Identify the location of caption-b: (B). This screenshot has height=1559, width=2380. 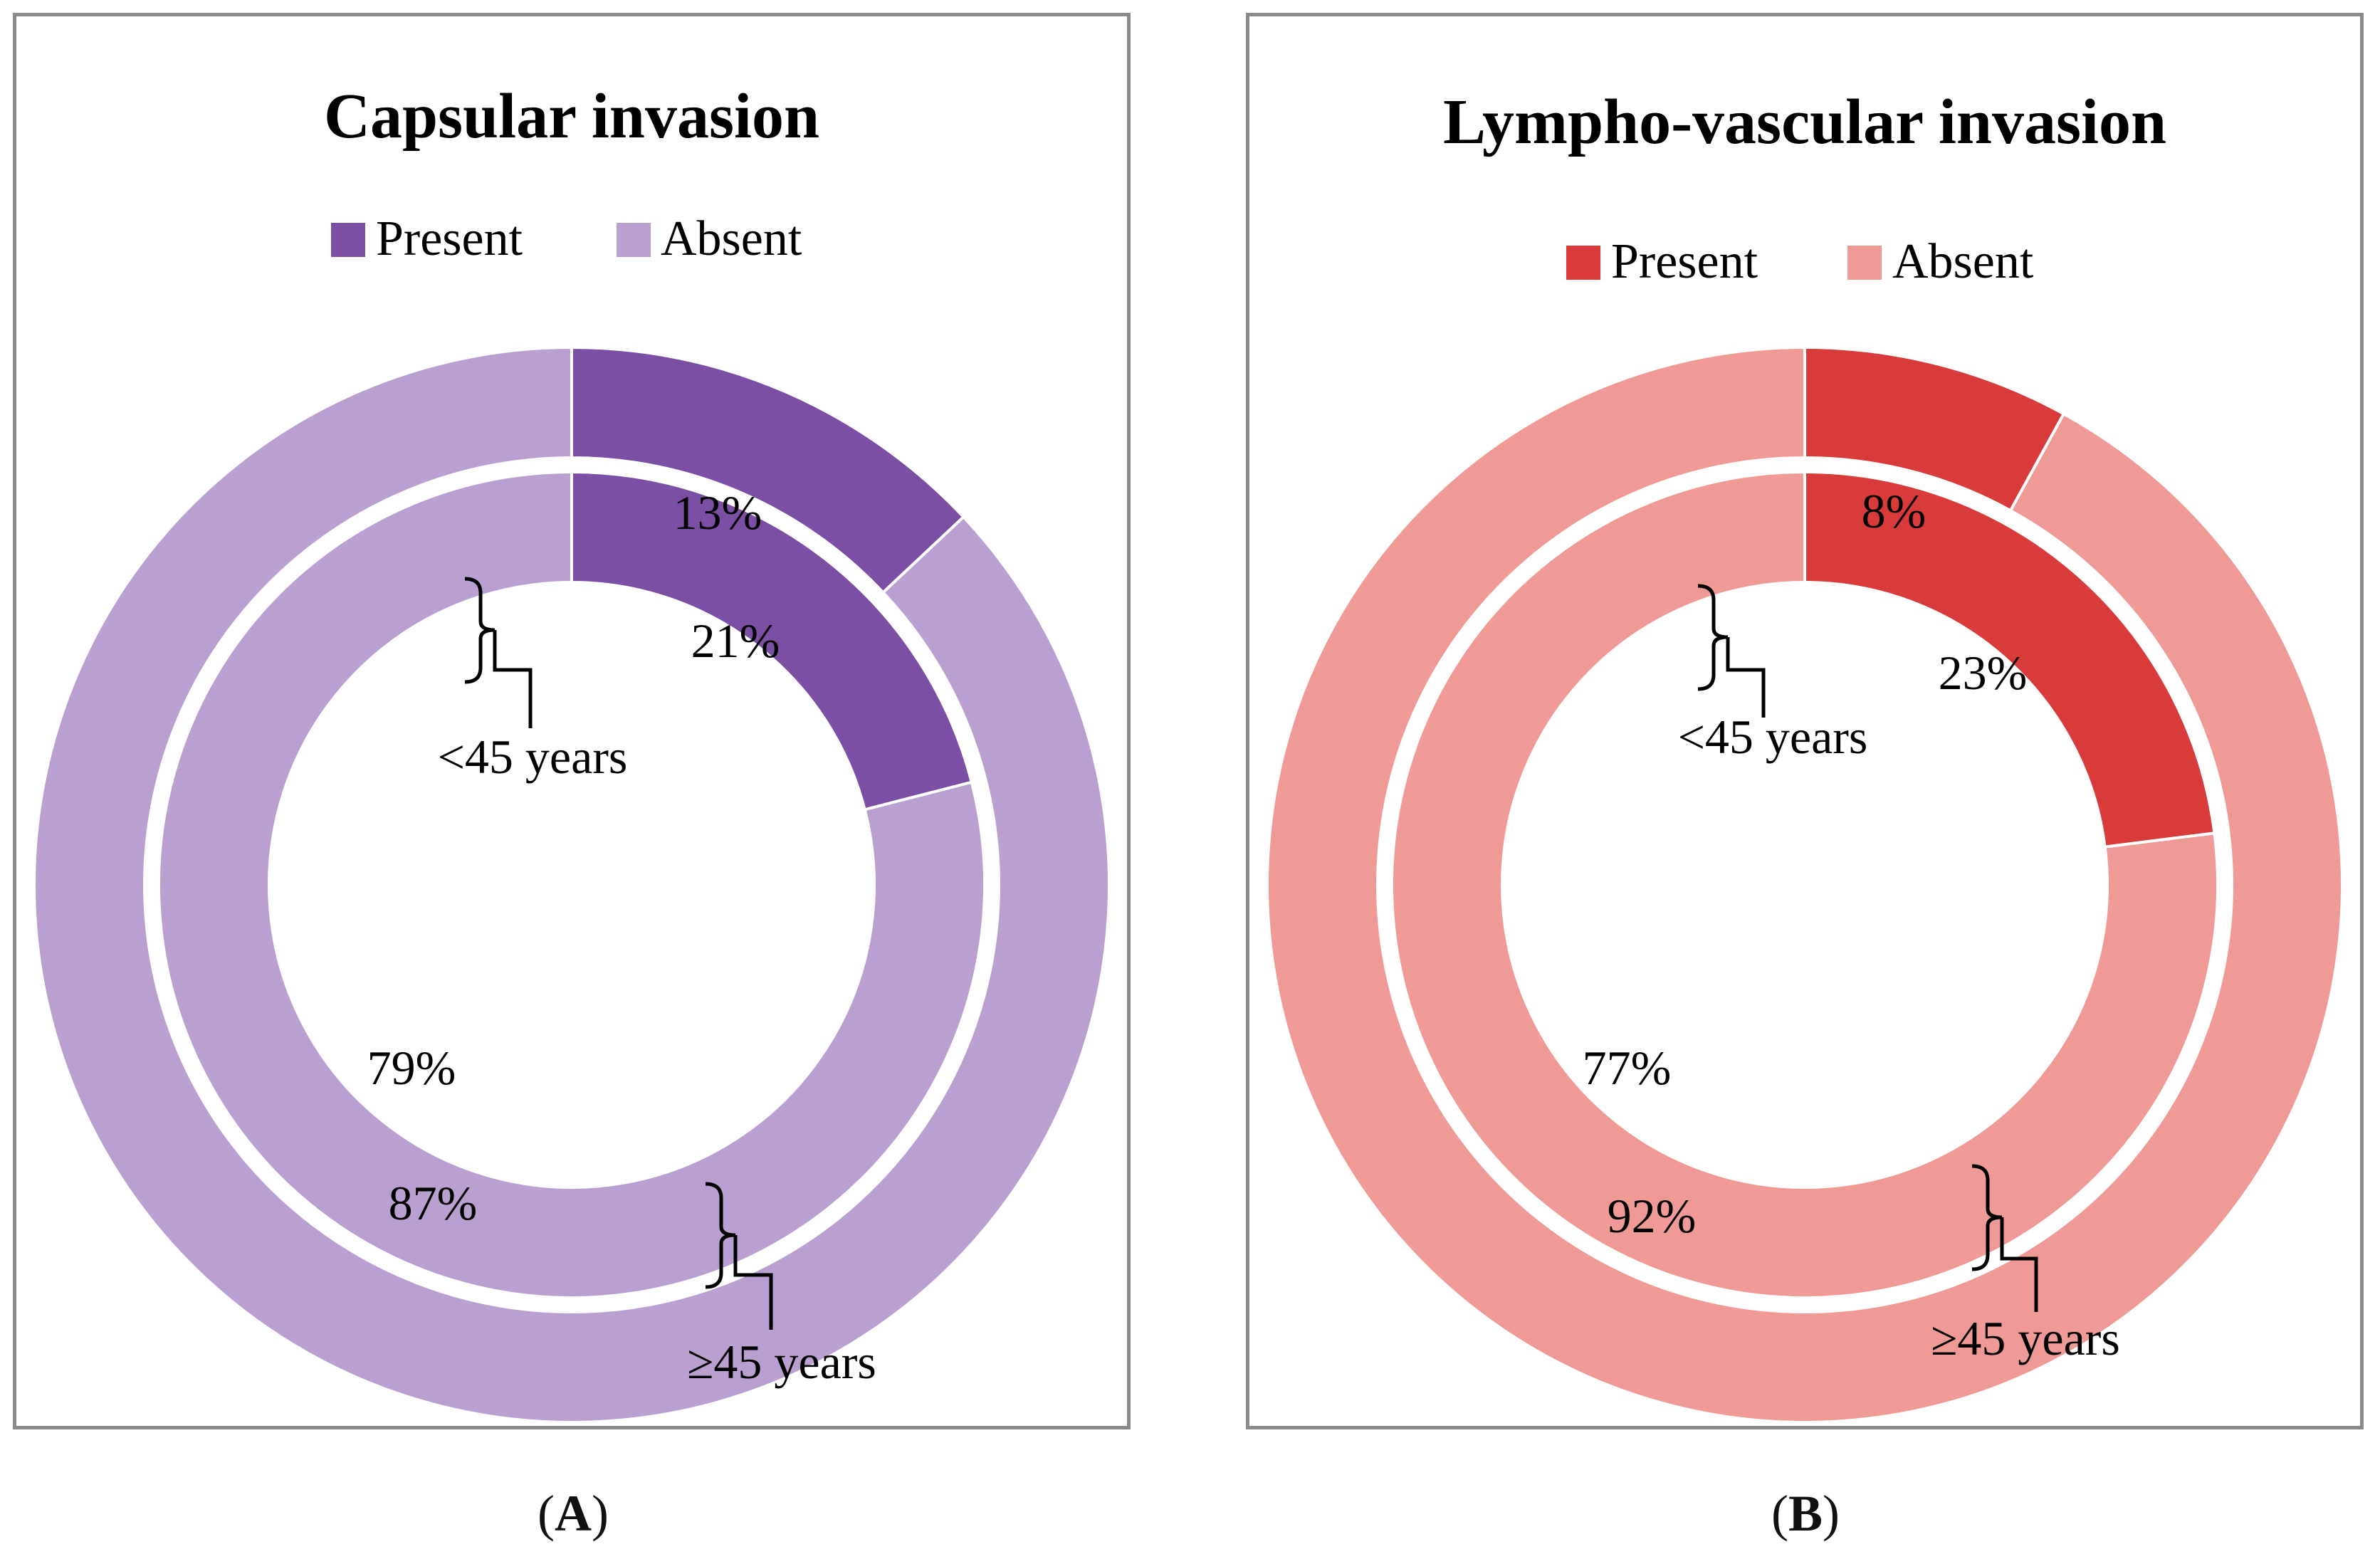
(1805, 1514).